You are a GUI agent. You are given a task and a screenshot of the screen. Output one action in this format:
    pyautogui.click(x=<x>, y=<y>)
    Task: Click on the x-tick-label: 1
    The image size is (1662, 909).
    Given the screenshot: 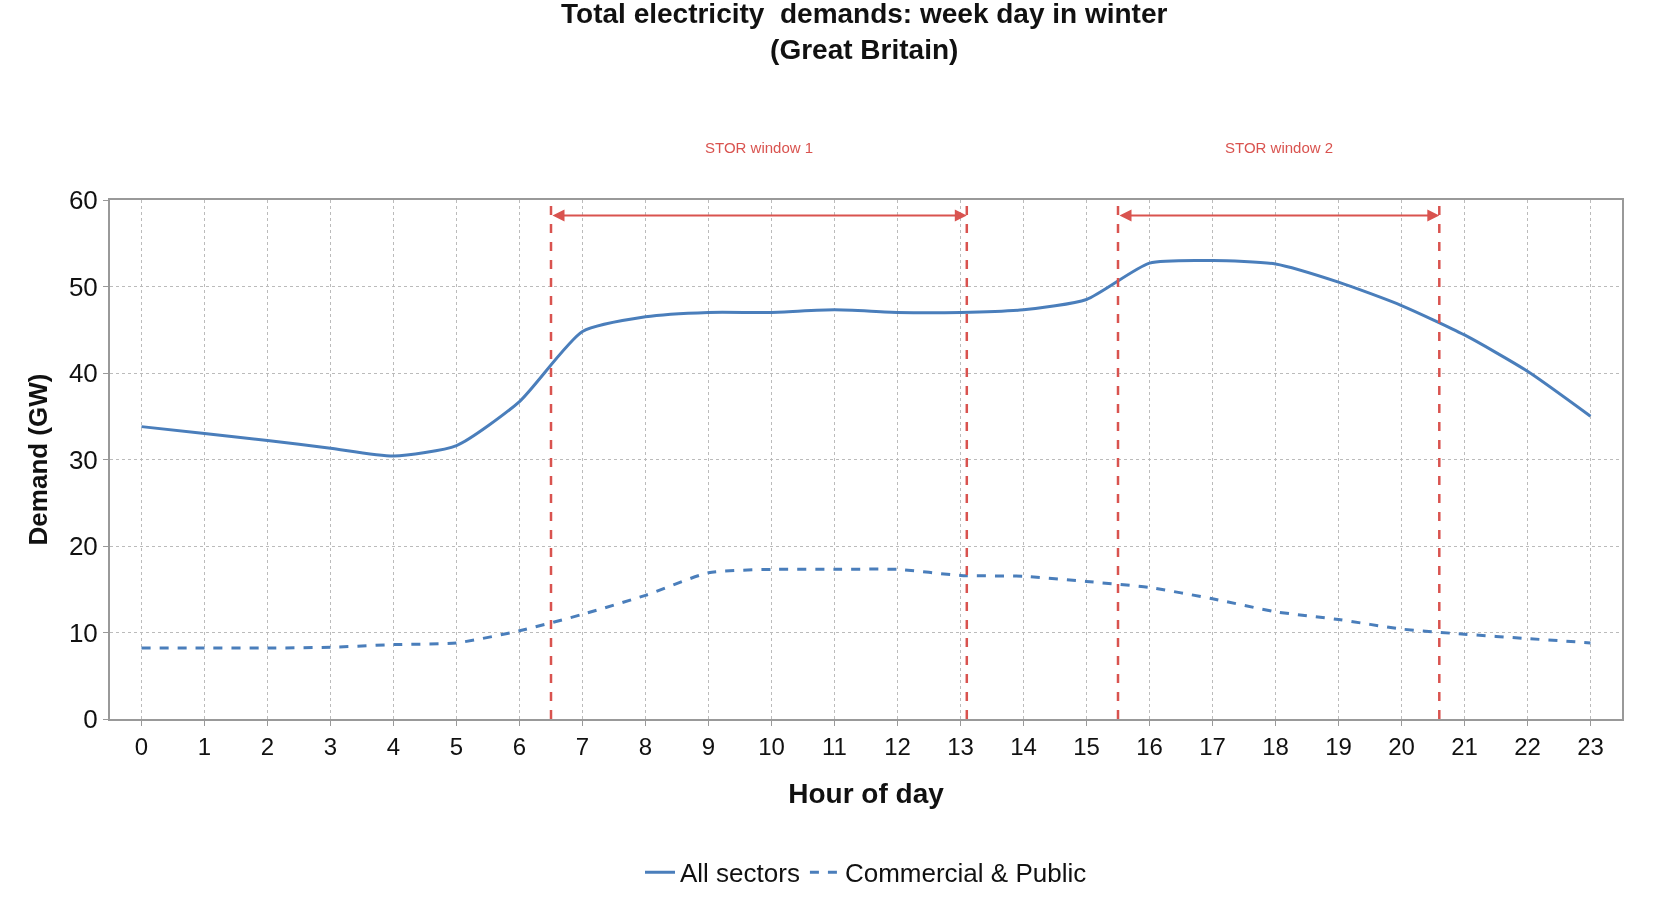 What is the action you would take?
    pyautogui.click(x=204, y=746)
    